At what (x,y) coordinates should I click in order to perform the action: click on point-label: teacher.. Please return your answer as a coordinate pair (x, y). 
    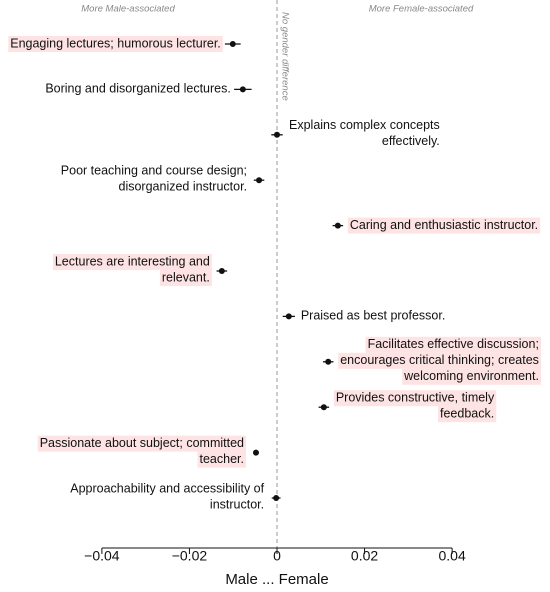
    Looking at the image, I should click on (222, 459).